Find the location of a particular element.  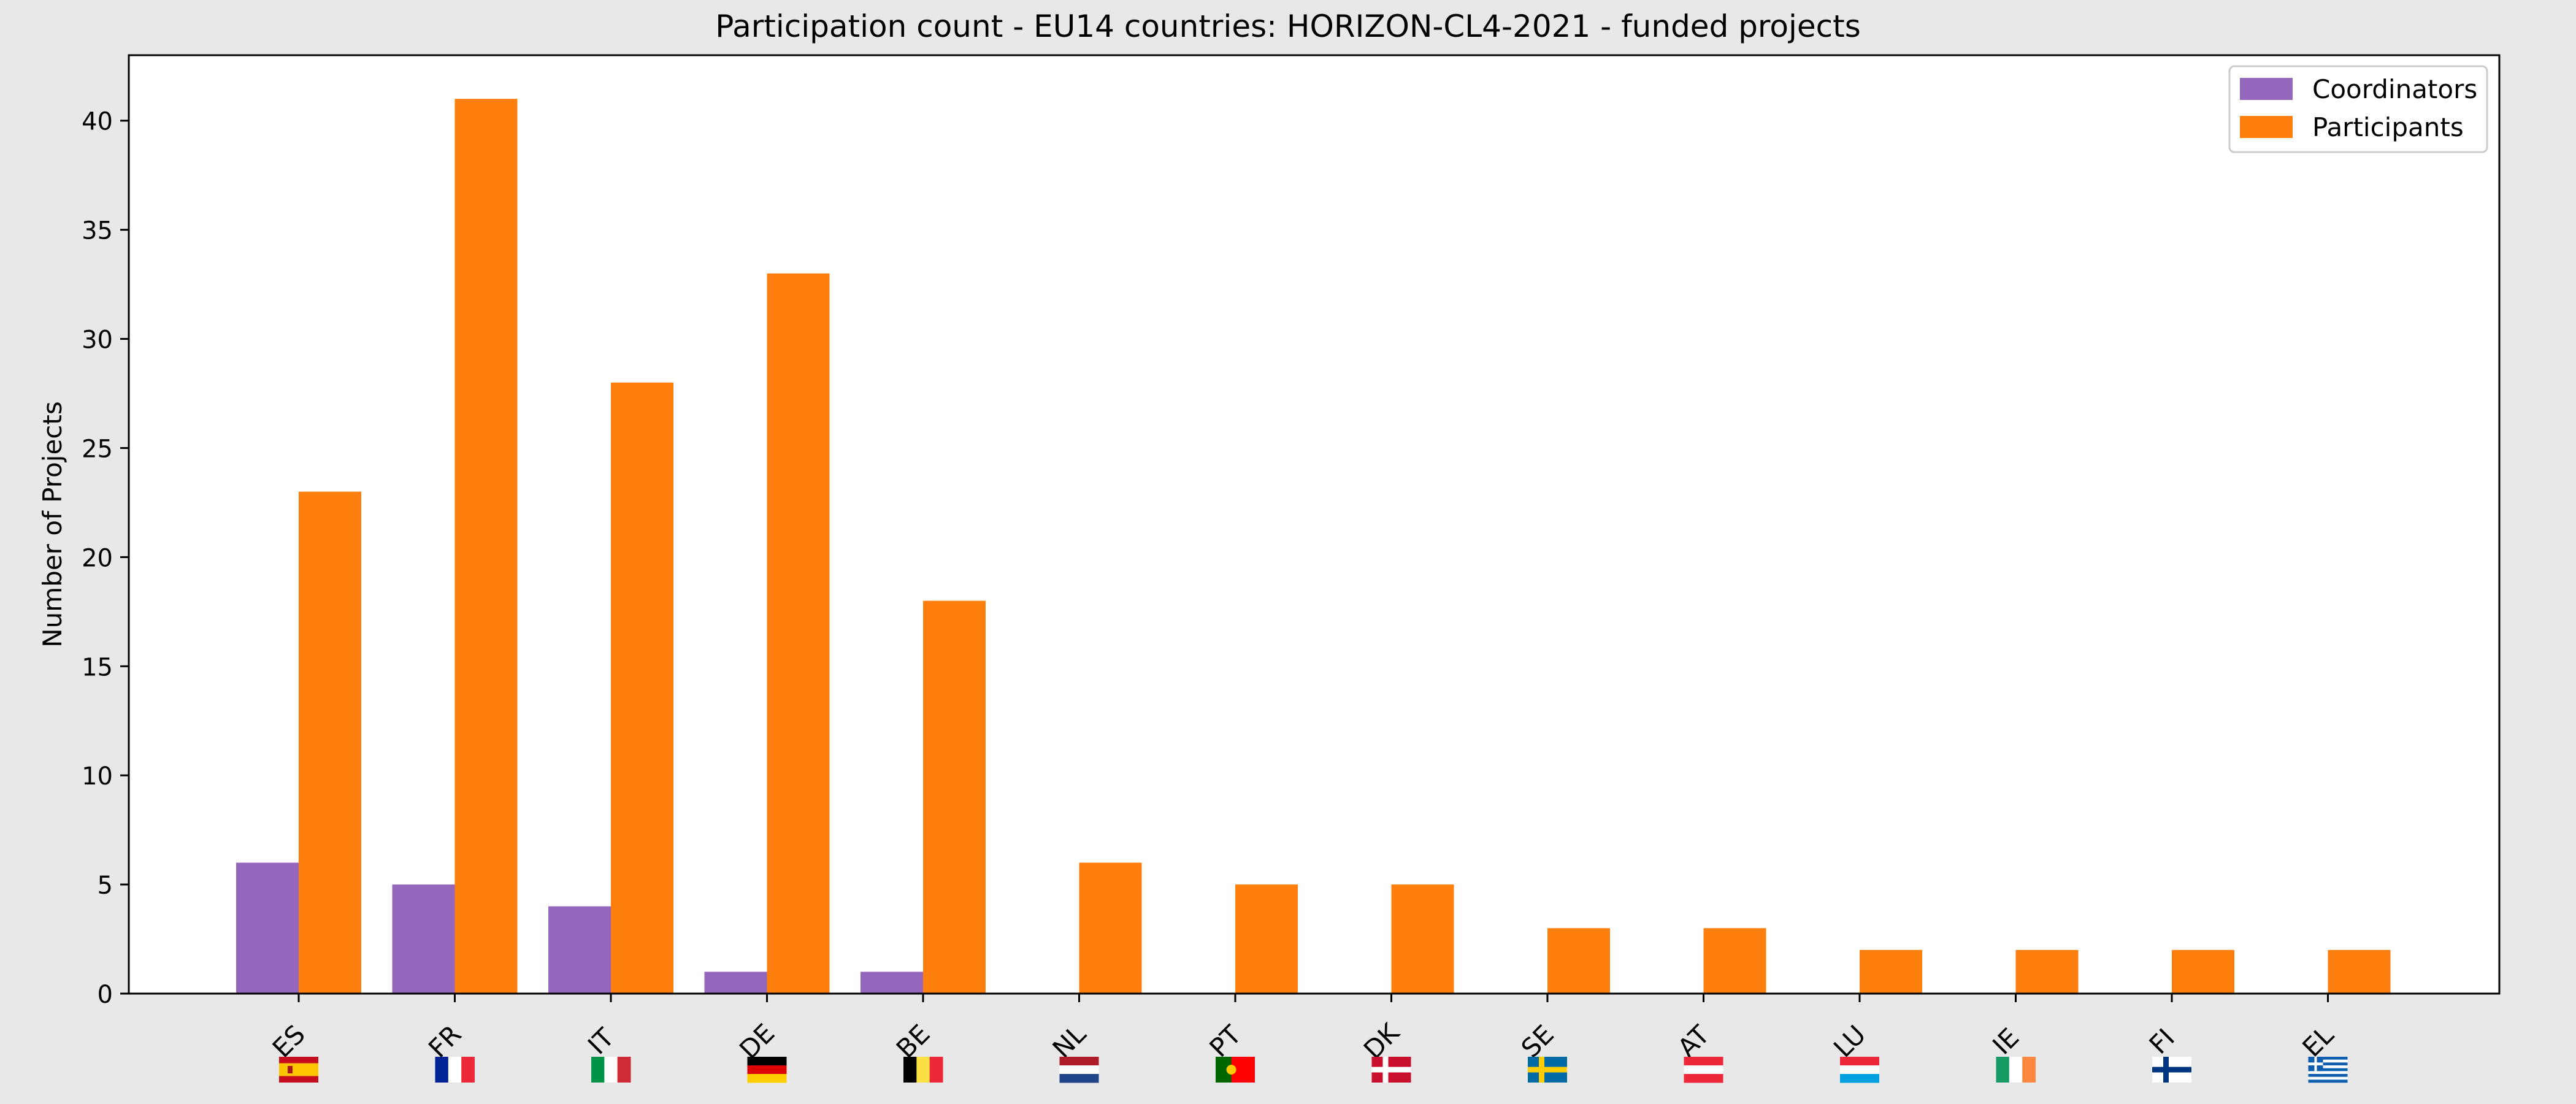

legend-swatch-participants is located at coordinates (2266, 127).